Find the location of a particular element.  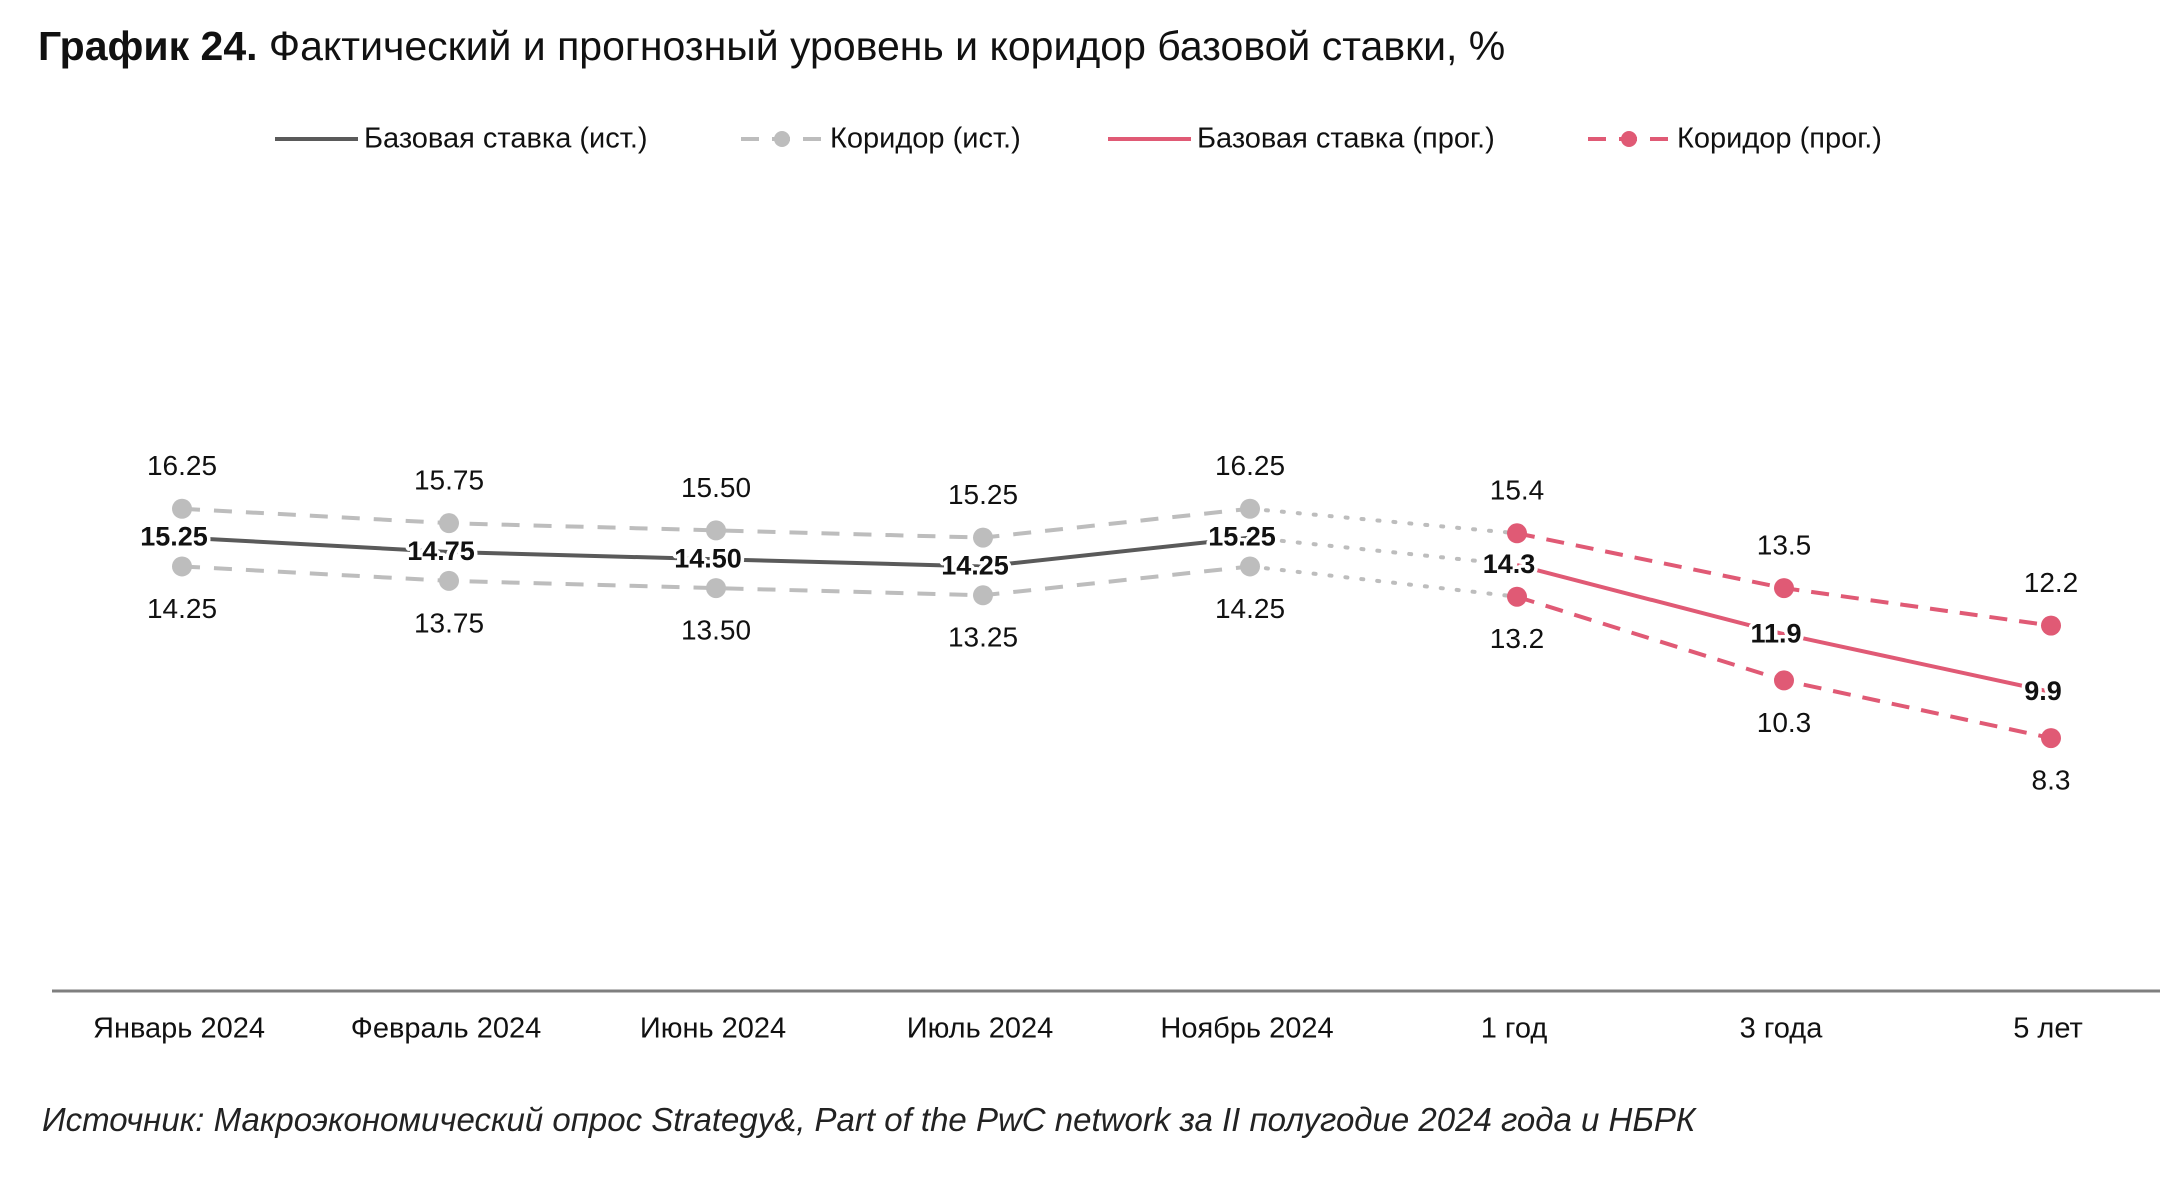

x-tick-label-5: 1 год is located at coordinates (1514, 1029).